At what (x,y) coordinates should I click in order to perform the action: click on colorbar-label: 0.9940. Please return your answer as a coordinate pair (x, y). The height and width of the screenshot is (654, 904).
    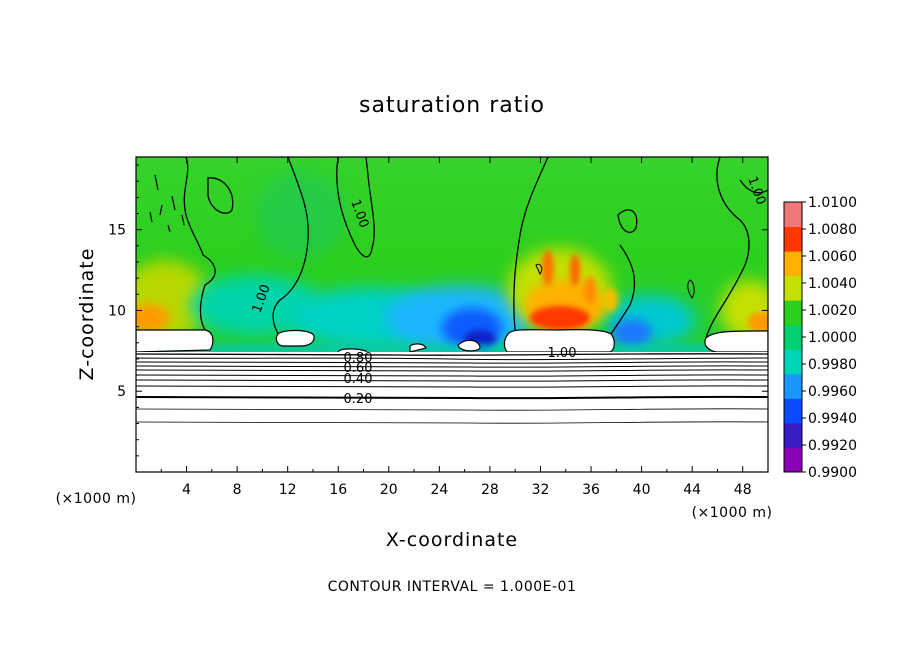
    Looking at the image, I should click on (832, 419).